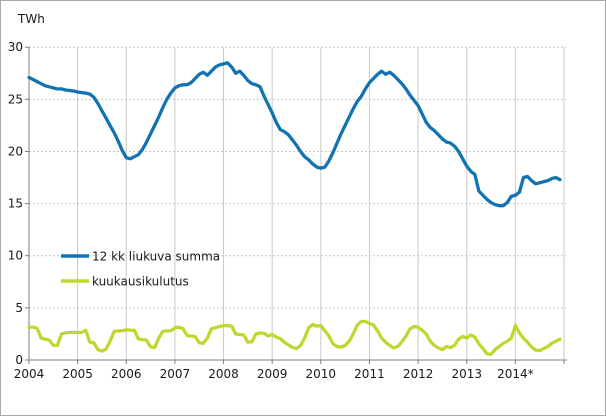 Image resolution: width=606 pixels, height=419 pixels. I want to click on y-axis-tick-labels: 0 5 10 15 20 25 30, so click(15, 203).